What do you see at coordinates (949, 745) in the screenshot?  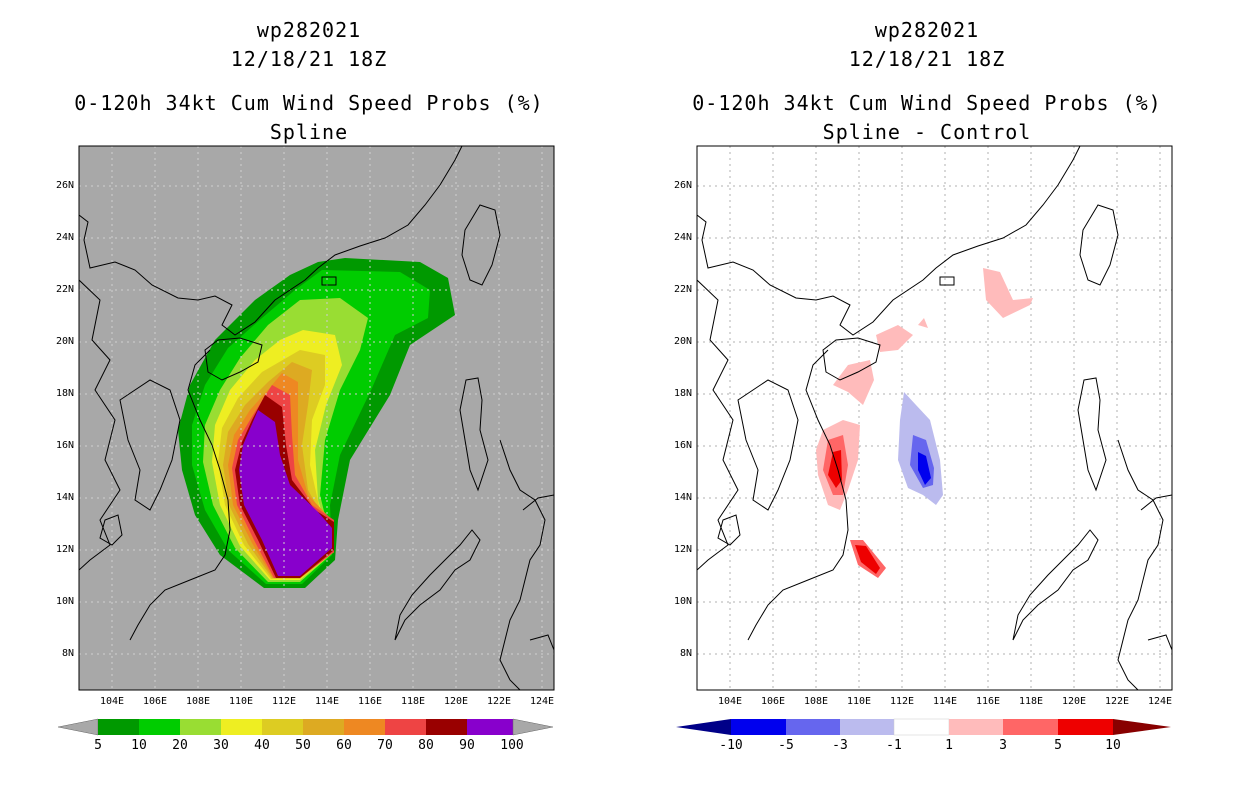 I see `colorbar-label: 1` at bounding box center [949, 745].